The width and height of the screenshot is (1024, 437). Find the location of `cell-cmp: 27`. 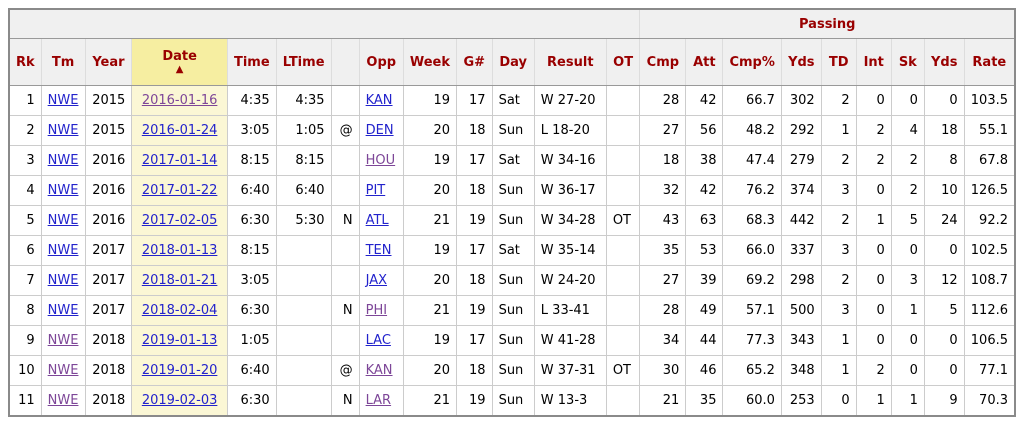

cell-cmp: 27 is located at coordinates (663, 280).